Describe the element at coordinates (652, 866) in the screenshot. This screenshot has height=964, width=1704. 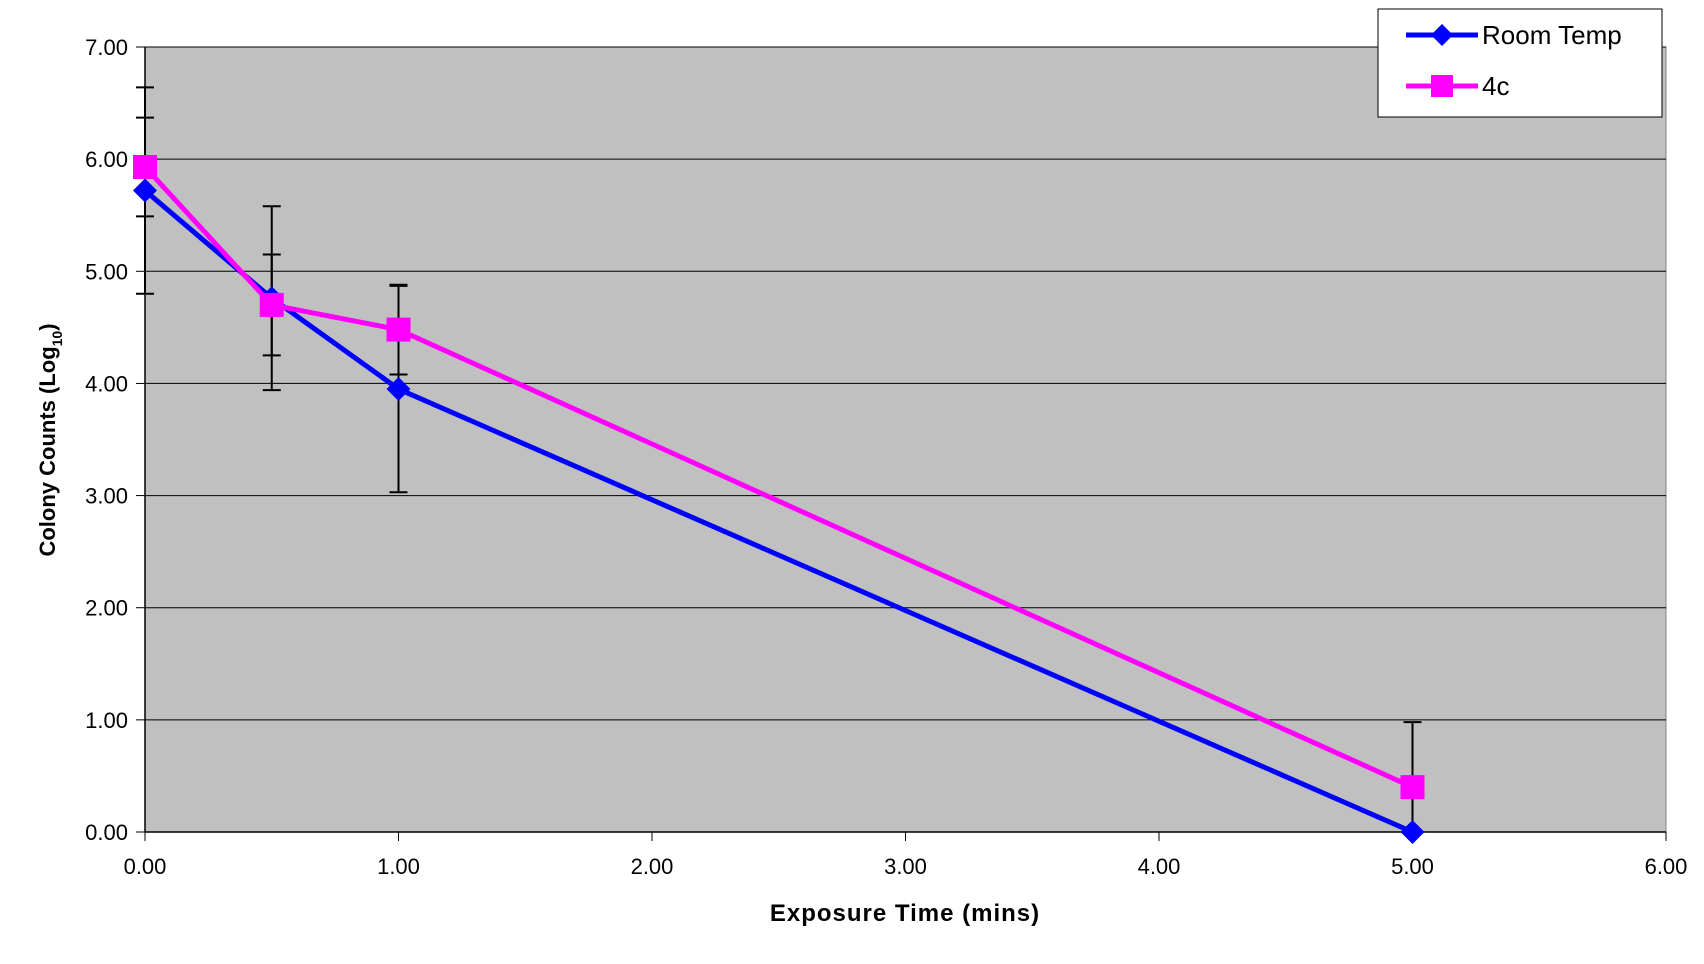
I see `x-tick-label: 2.00` at that location.